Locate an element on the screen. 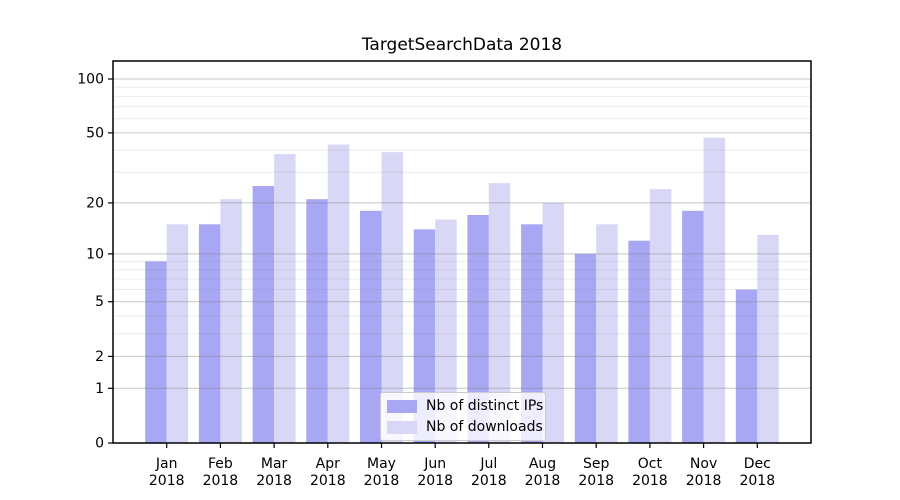 The height and width of the screenshot is (500, 900). bar-downloads-aug is located at coordinates (553, 322).